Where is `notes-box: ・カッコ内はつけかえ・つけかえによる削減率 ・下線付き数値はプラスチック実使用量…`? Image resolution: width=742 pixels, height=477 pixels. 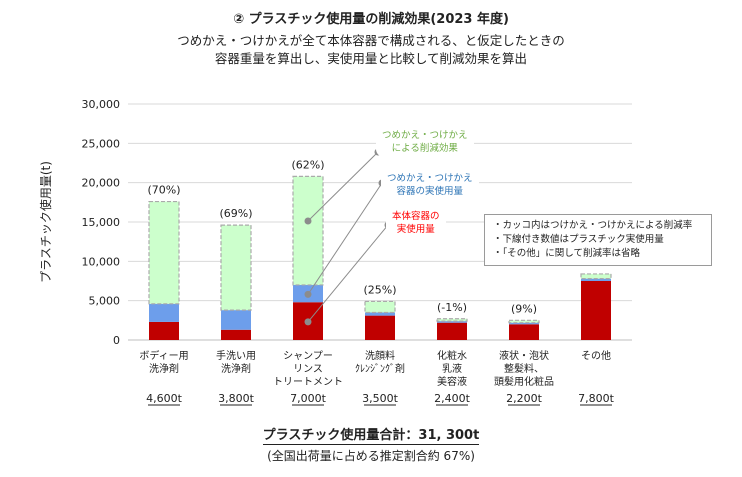 notes-box: ・カッコ内はつけかえ・つけかえによる削減率 ・下線付き数値はプラスチック実使用量… is located at coordinates (598, 240).